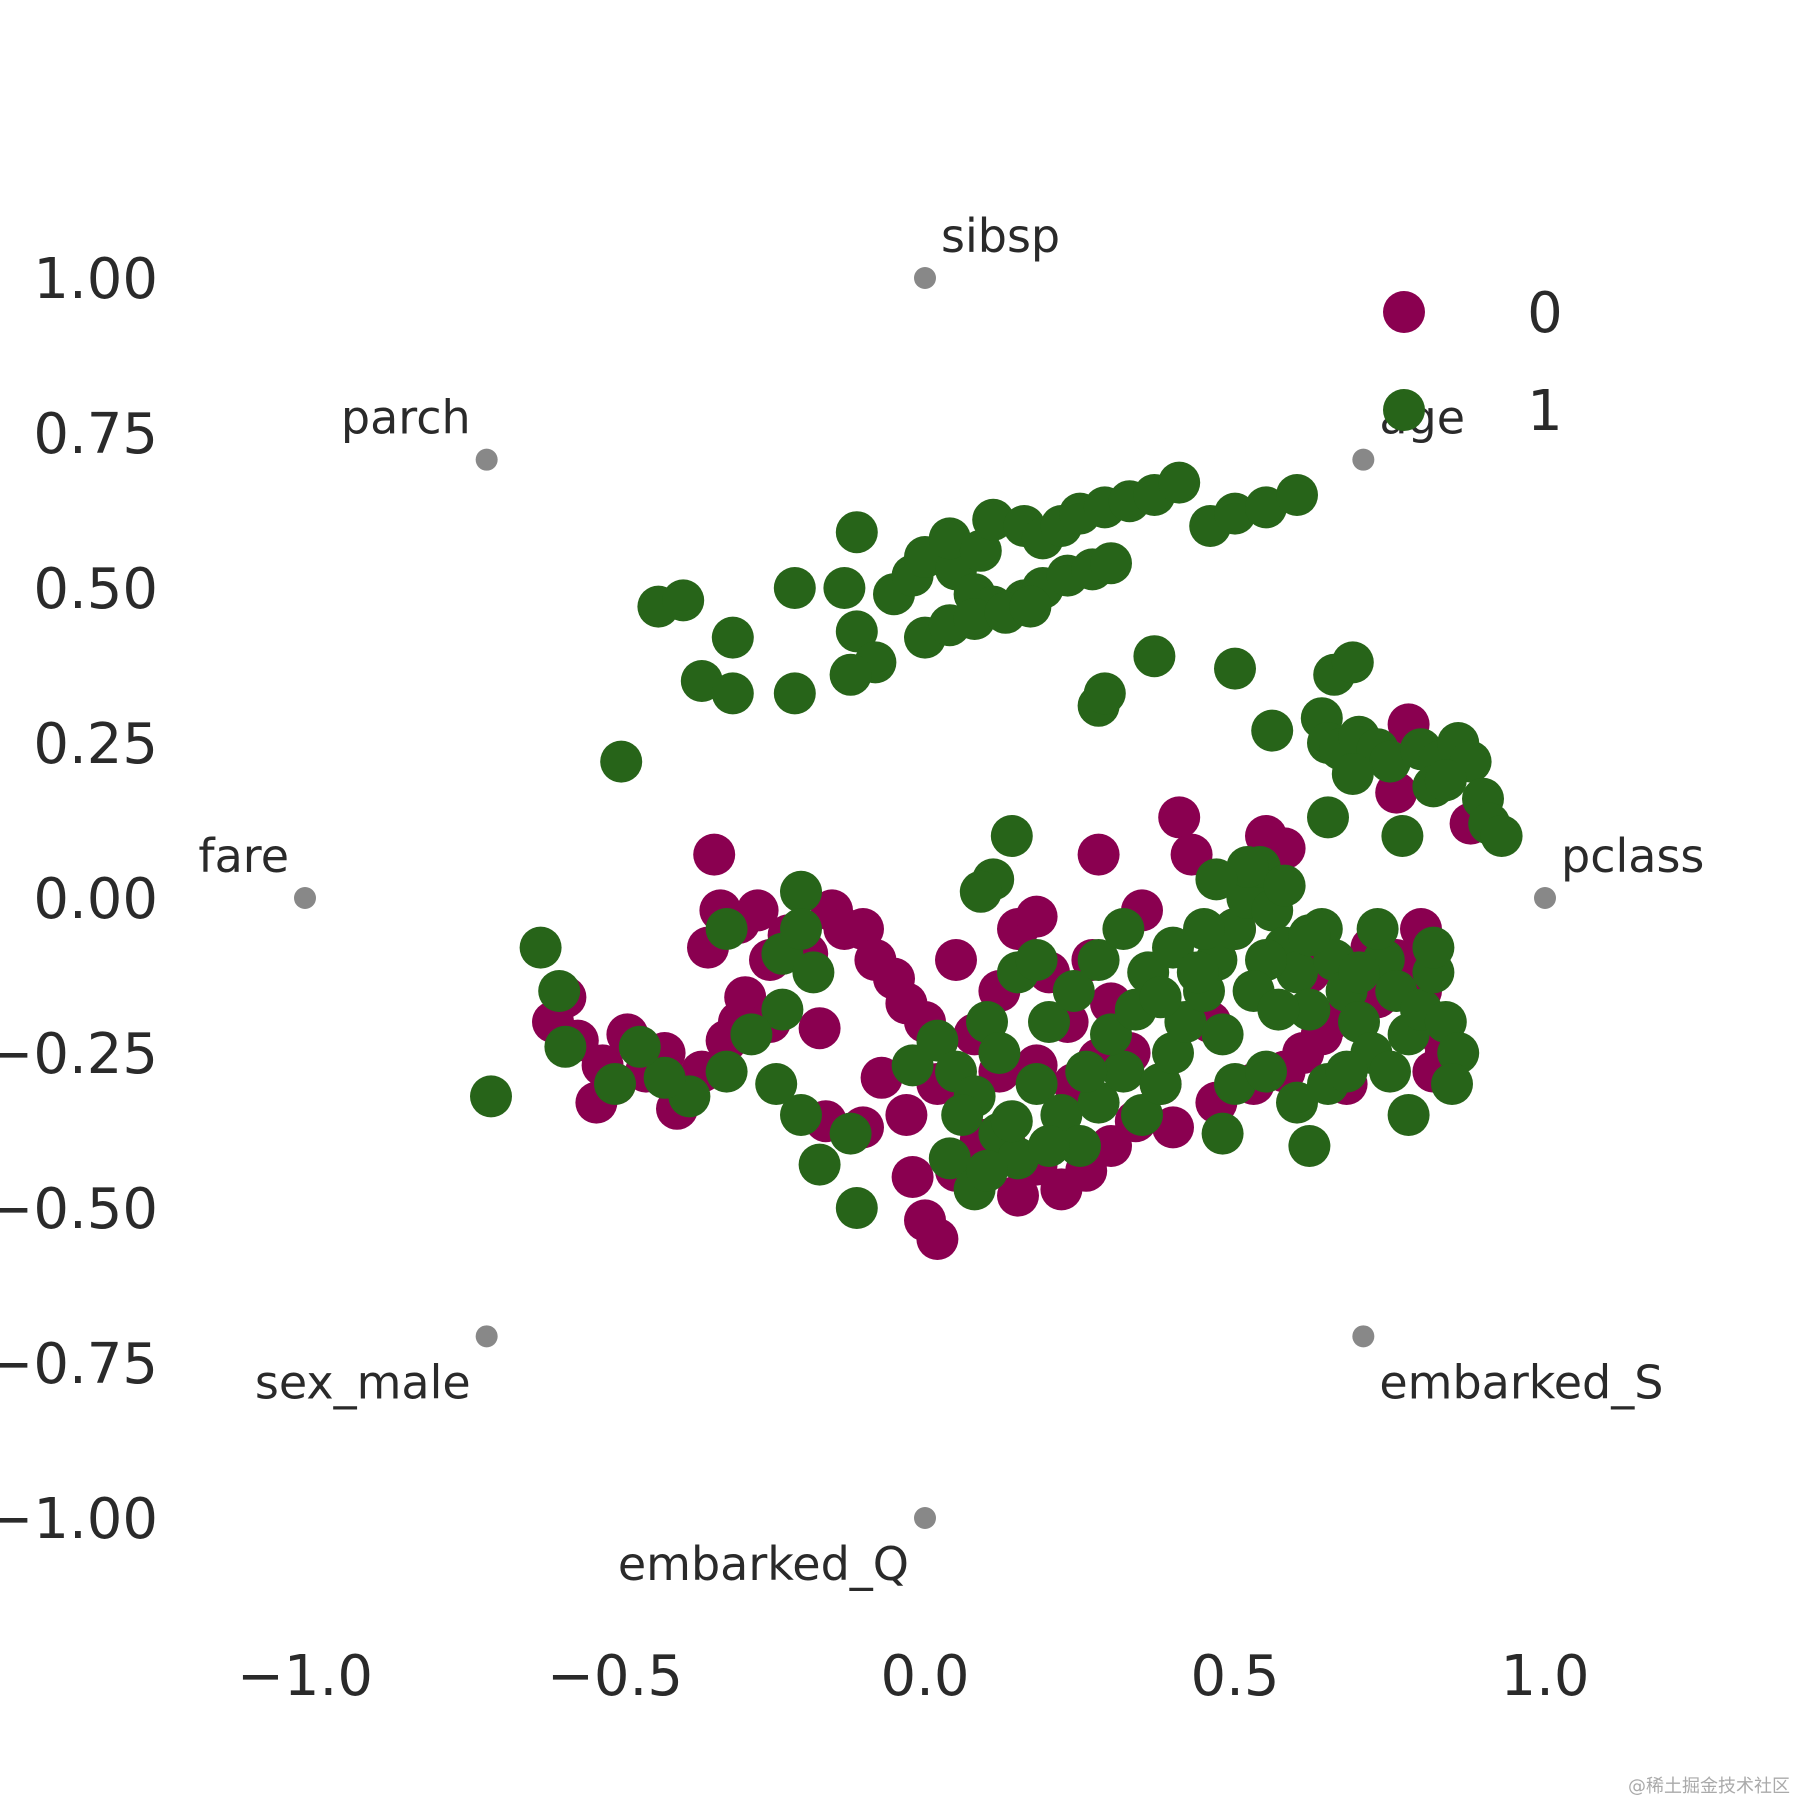 This screenshot has height=1800, width=1800. What do you see at coordinates (763, 1564) in the screenshot?
I see `anchor-label: embarked_Q` at bounding box center [763, 1564].